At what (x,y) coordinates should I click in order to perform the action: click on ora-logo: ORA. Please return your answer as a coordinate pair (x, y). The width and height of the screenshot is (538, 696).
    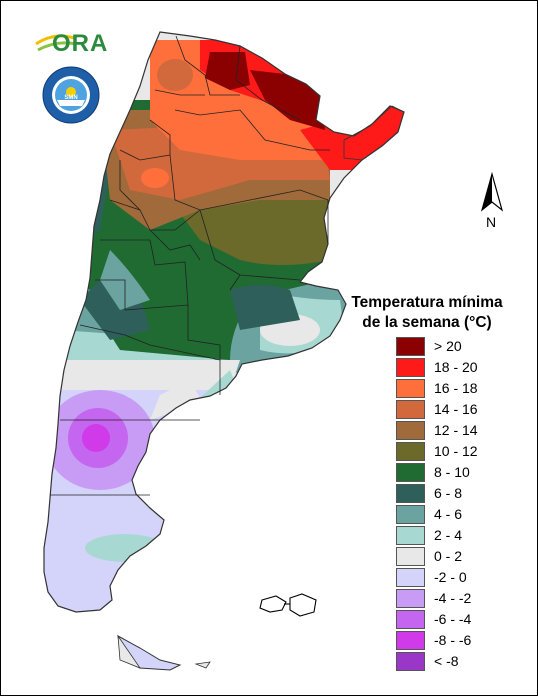
    Looking at the image, I should click on (71, 45).